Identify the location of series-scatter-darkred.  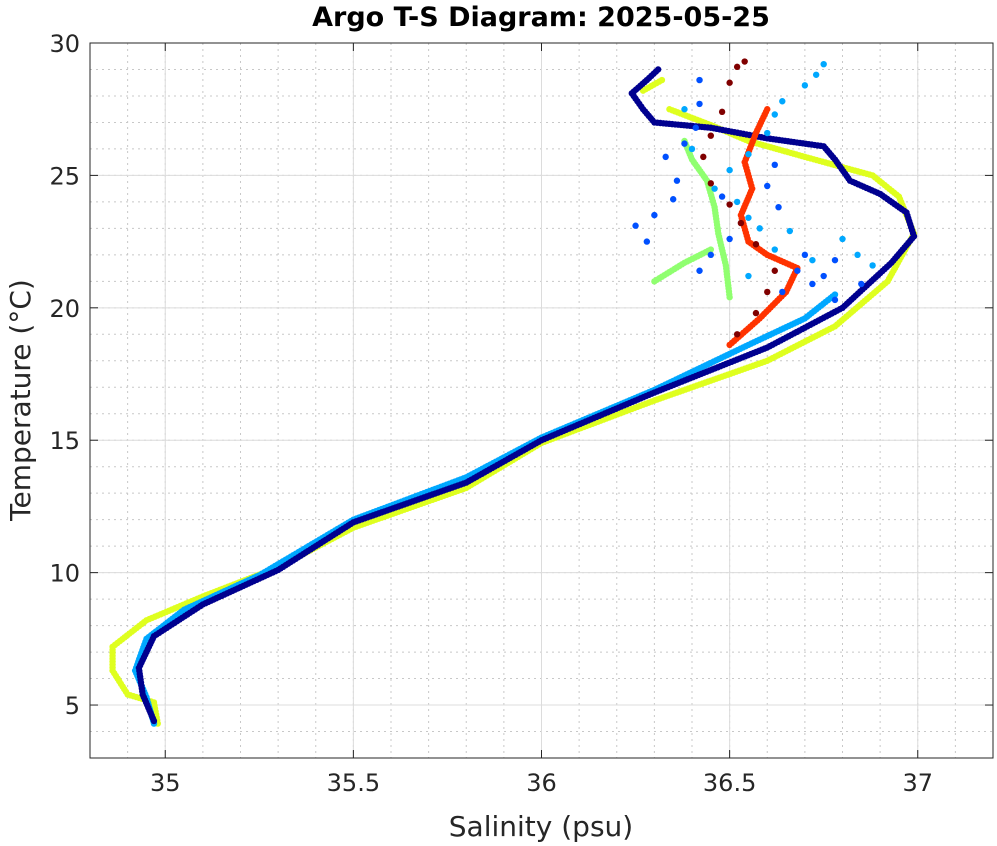
(739, 198).